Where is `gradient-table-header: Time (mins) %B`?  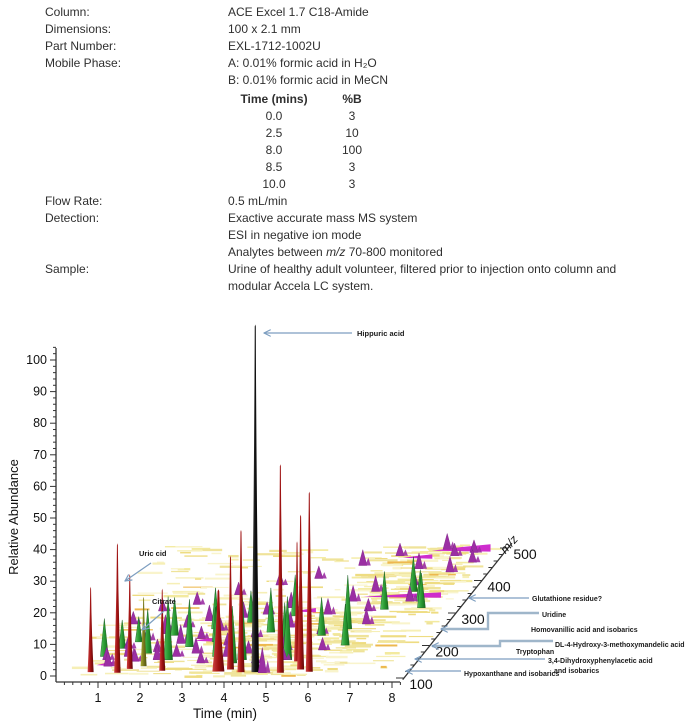 gradient-table-header: Time (mins) %B is located at coordinates (457, 99).